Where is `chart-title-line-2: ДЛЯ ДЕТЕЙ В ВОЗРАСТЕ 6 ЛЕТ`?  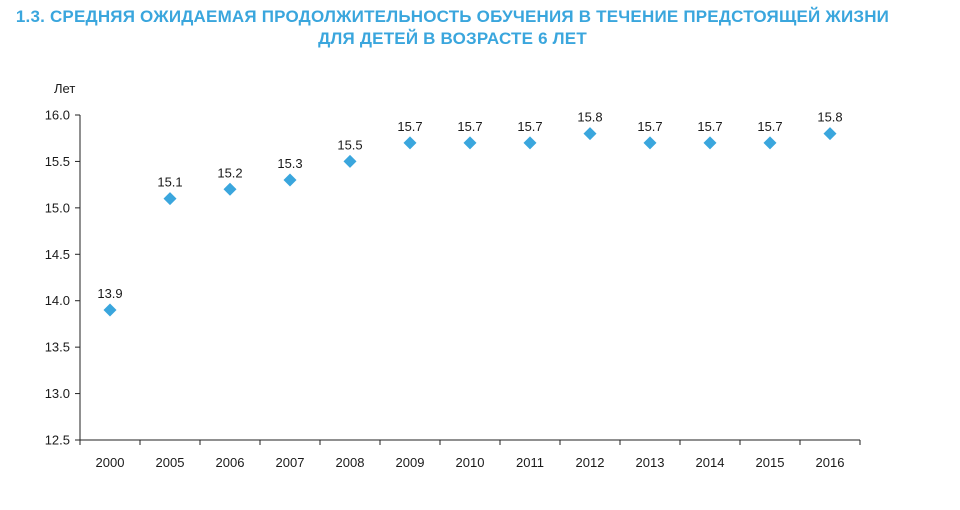 chart-title-line-2: ДЛЯ ДЕТЕЙ В ВОЗРАСТЕ 6 ЛЕТ is located at coordinates (452, 38).